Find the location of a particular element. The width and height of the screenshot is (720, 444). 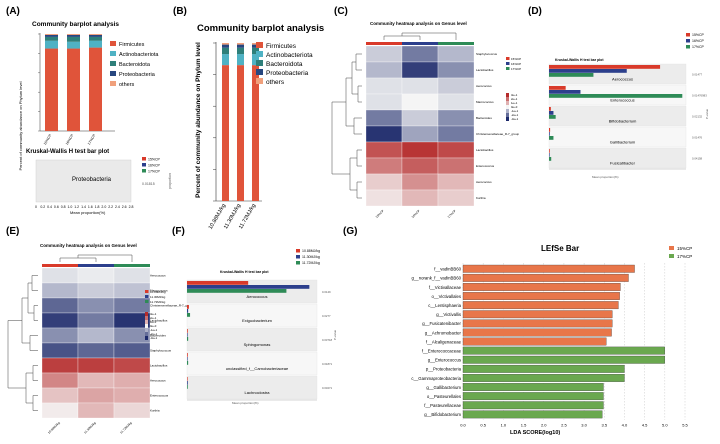

heatmap-row-label: Bacteroides is located at coordinates (484, 118).